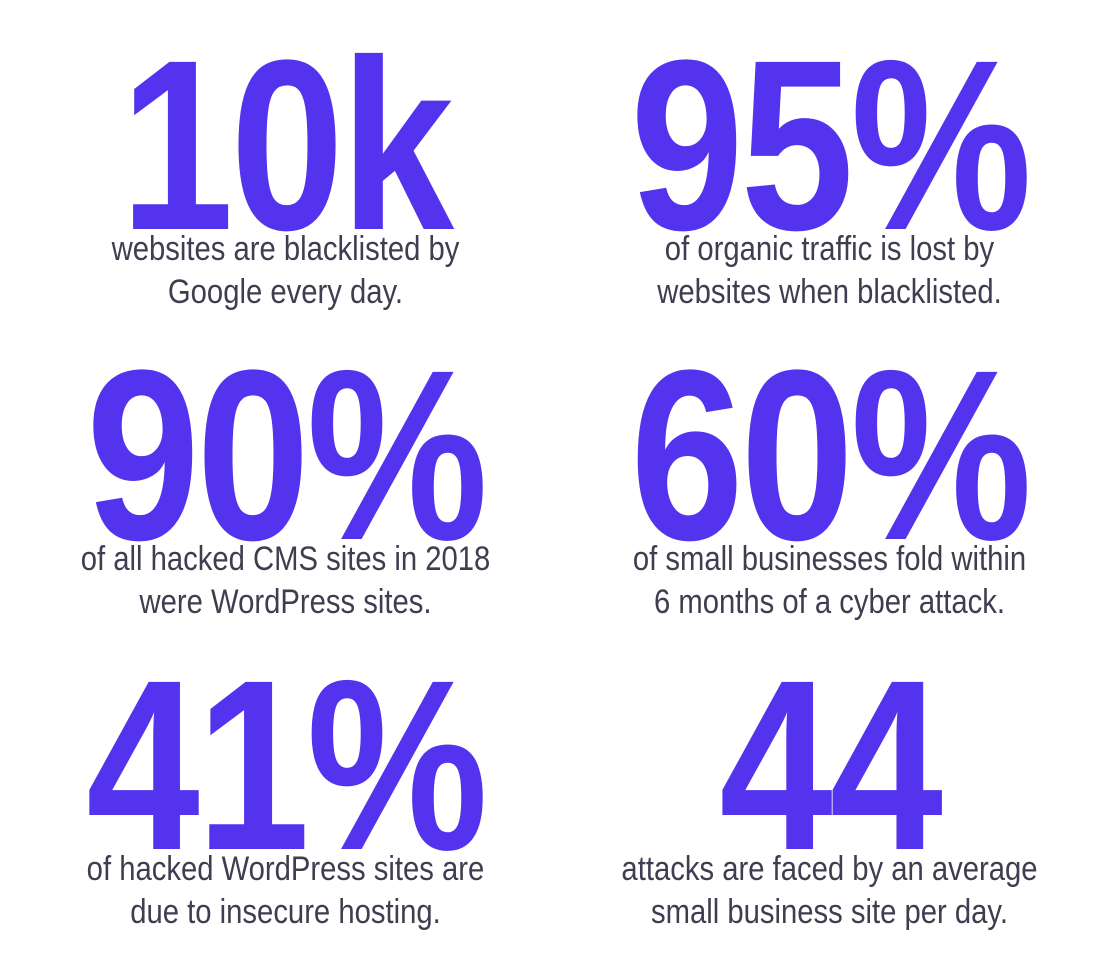 This screenshot has height=964, width=1110. I want to click on caption-line: websites when blacklisted., so click(829, 292).